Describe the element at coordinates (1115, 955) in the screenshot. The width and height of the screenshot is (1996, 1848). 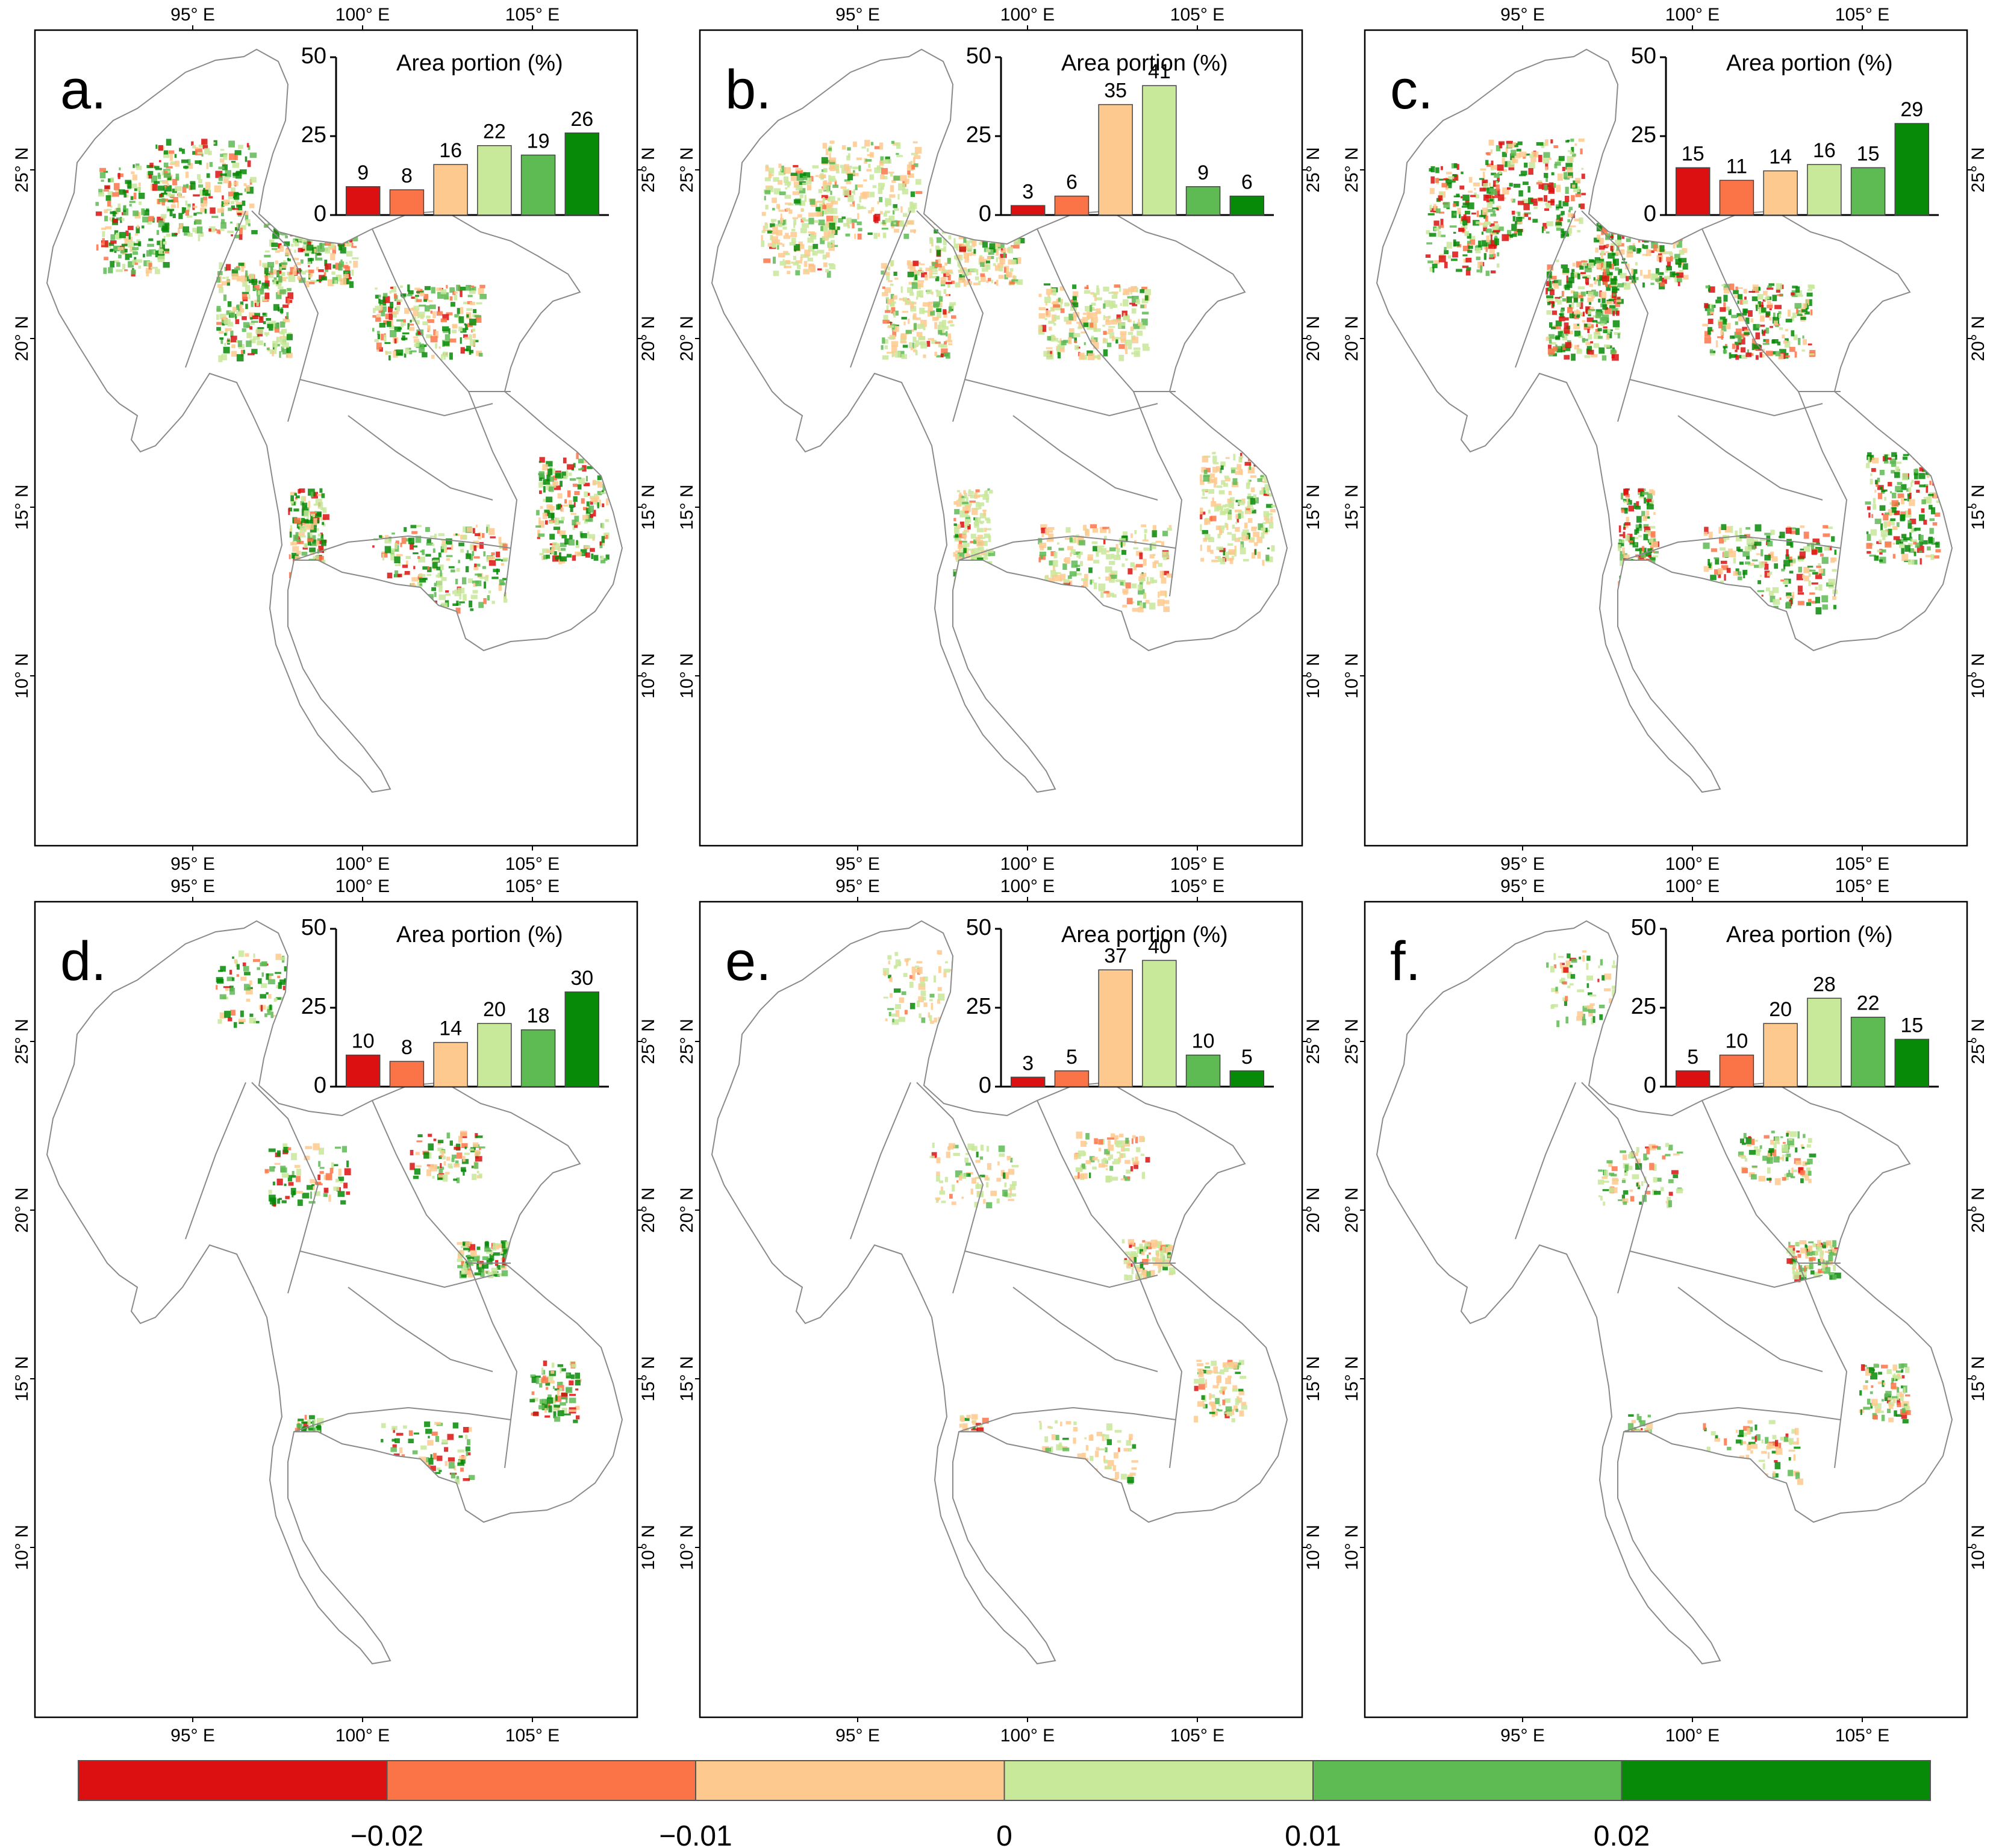
I see `bar-value-label: 37` at that location.